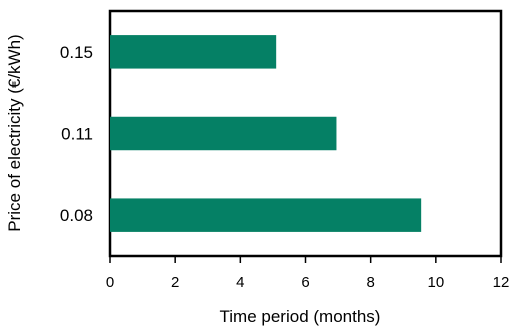  What do you see at coordinates (76, 52) in the screenshot?
I see `y-tick-label: 0.15` at bounding box center [76, 52].